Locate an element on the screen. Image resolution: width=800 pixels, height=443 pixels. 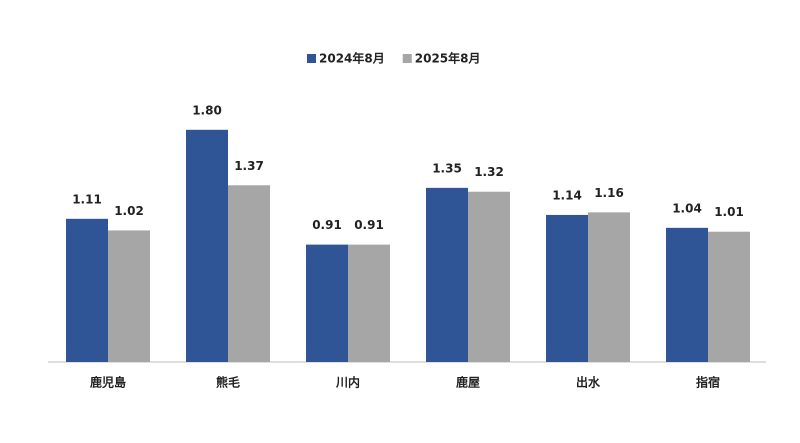
value-label: 1.32 is located at coordinates (489, 172).